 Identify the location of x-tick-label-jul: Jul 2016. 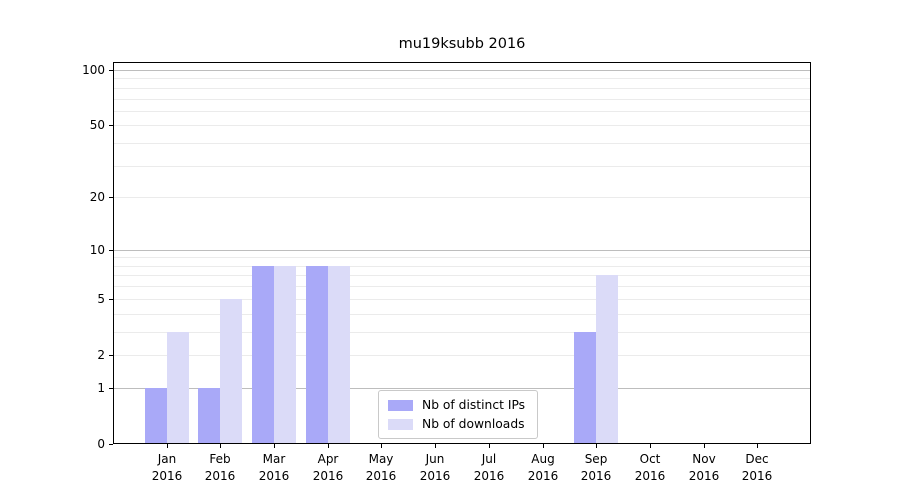
(489, 467).